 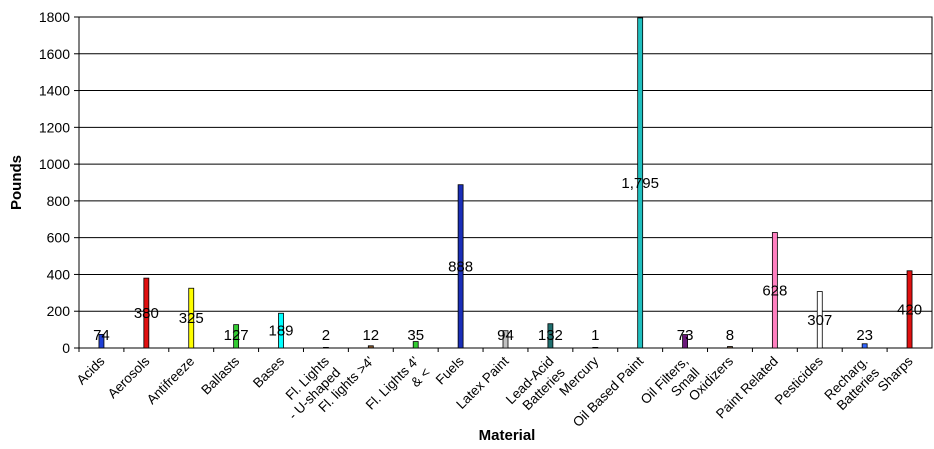 I want to click on x-category-label: Ballasts, so click(x=220, y=375).